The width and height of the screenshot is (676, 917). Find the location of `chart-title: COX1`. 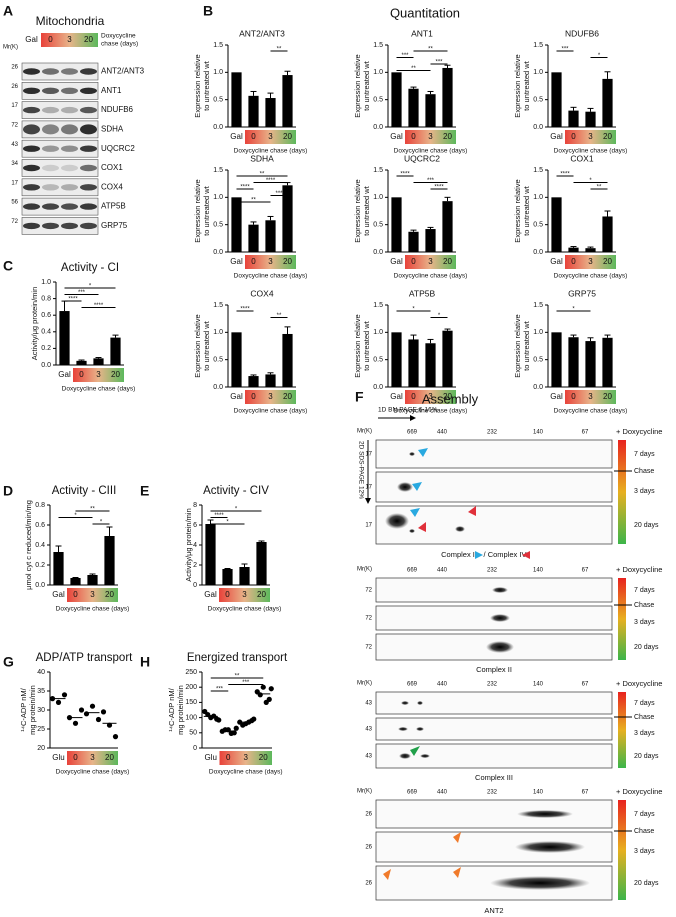

chart-title: COX1 is located at coordinates (581, 158).